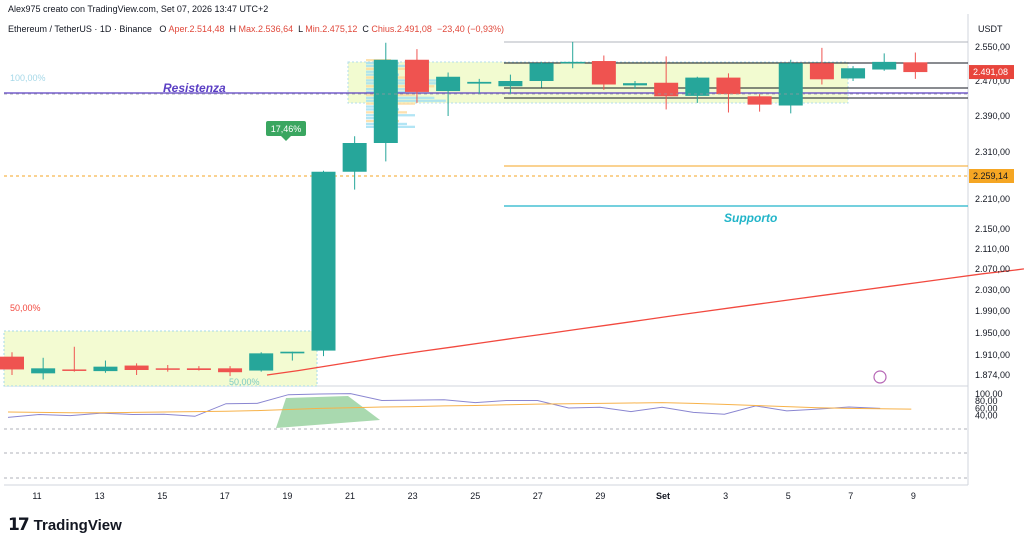  Describe the element at coordinates (986, 416) in the screenshot. I see `oscillator-tick: 40,00` at that location.